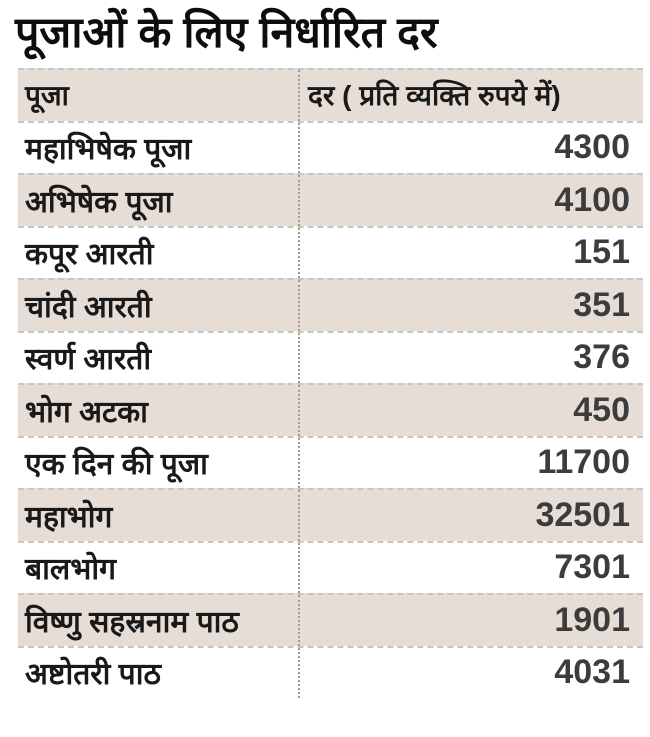 The width and height of the screenshot is (650, 737). I want to click on table-header-row: पूजा दर ( प्रति व्यक्ति रुपये में), so click(330, 94).